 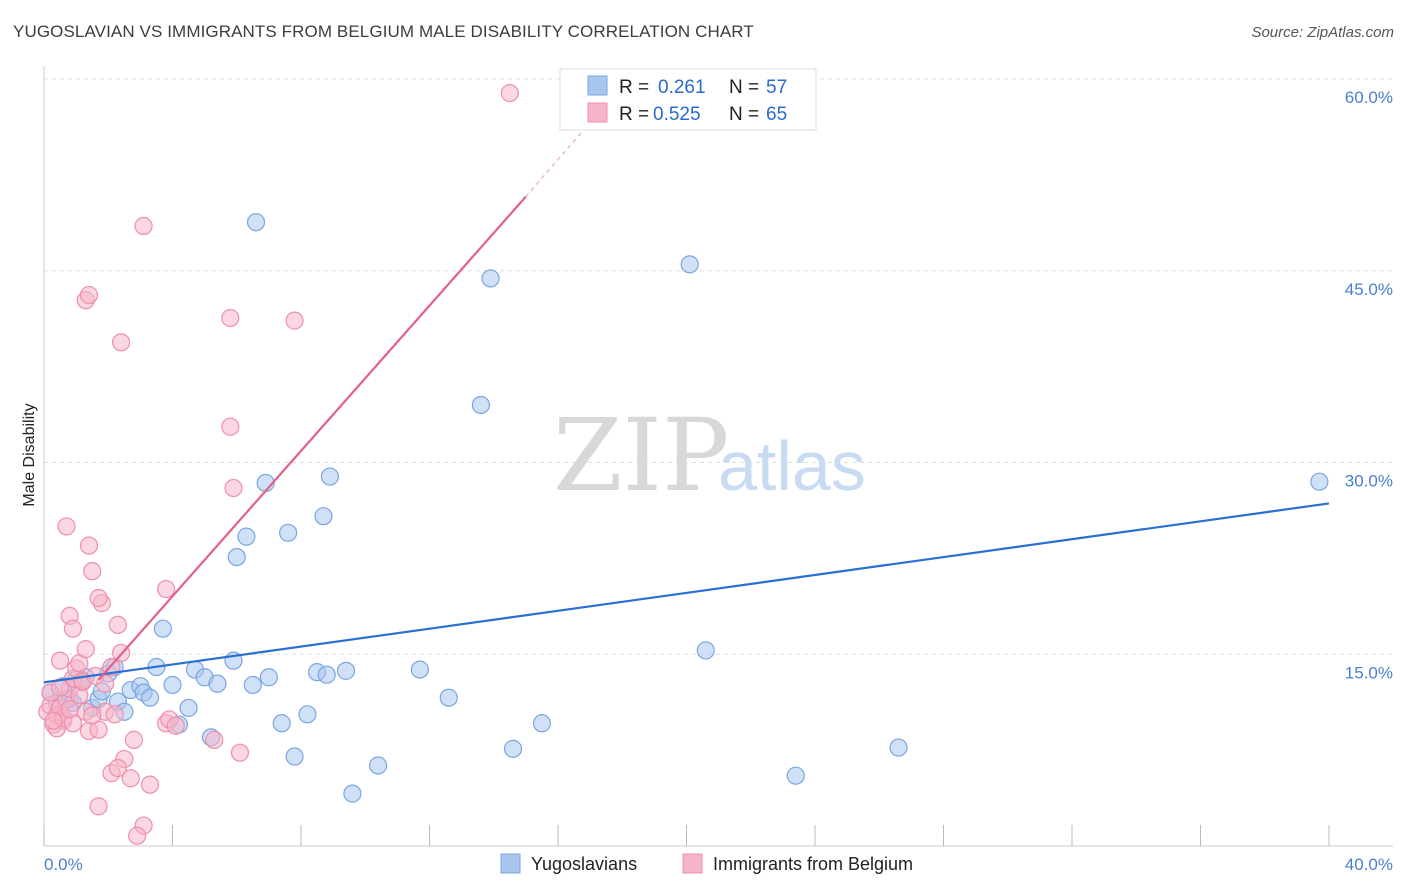 I want to click on legend-r-label-2: R =, so click(x=634, y=114).